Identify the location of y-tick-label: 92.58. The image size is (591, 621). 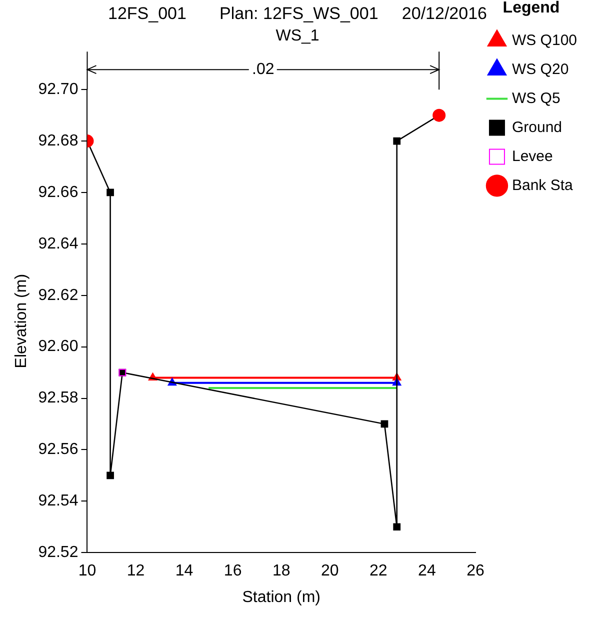
(58, 398).